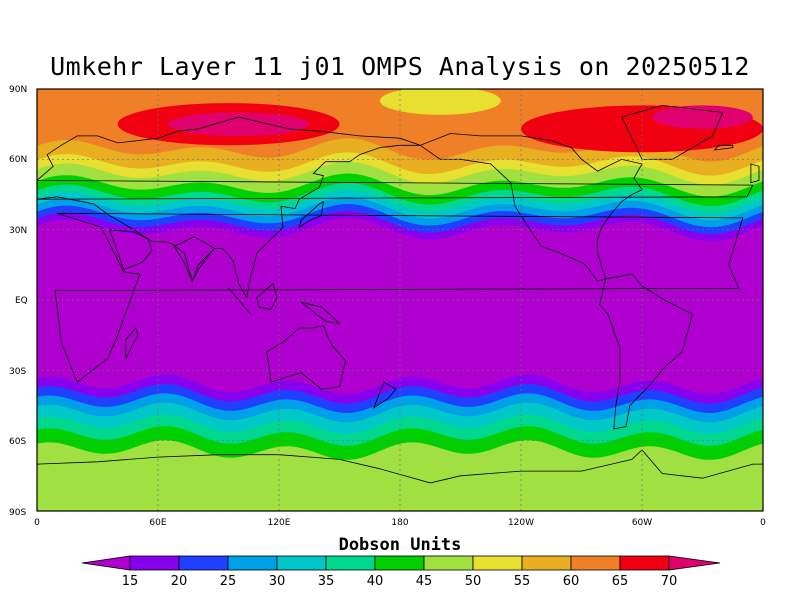 The height and width of the screenshot is (600, 800). I want to click on colorbar-level-label: 50, so click(473, 581).